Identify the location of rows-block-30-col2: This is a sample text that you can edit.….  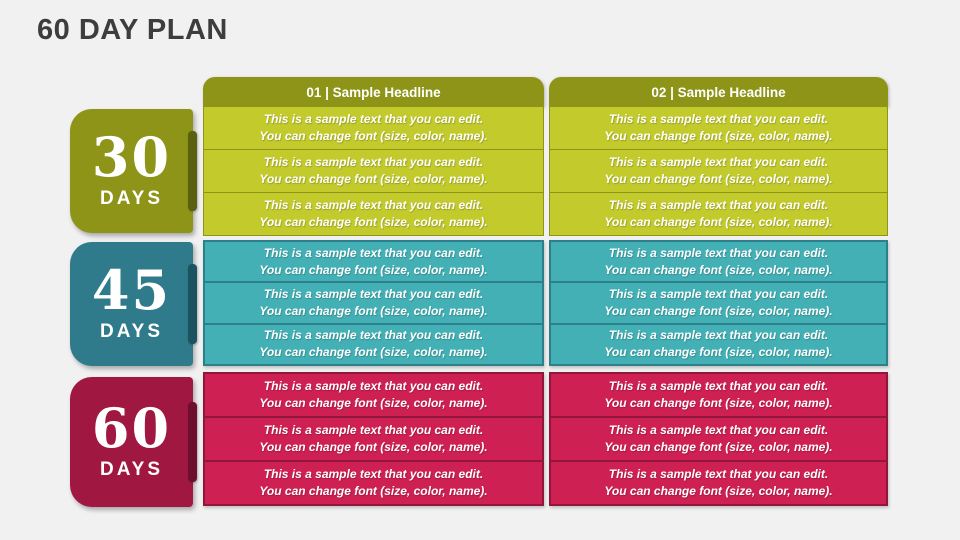
(718, 171).